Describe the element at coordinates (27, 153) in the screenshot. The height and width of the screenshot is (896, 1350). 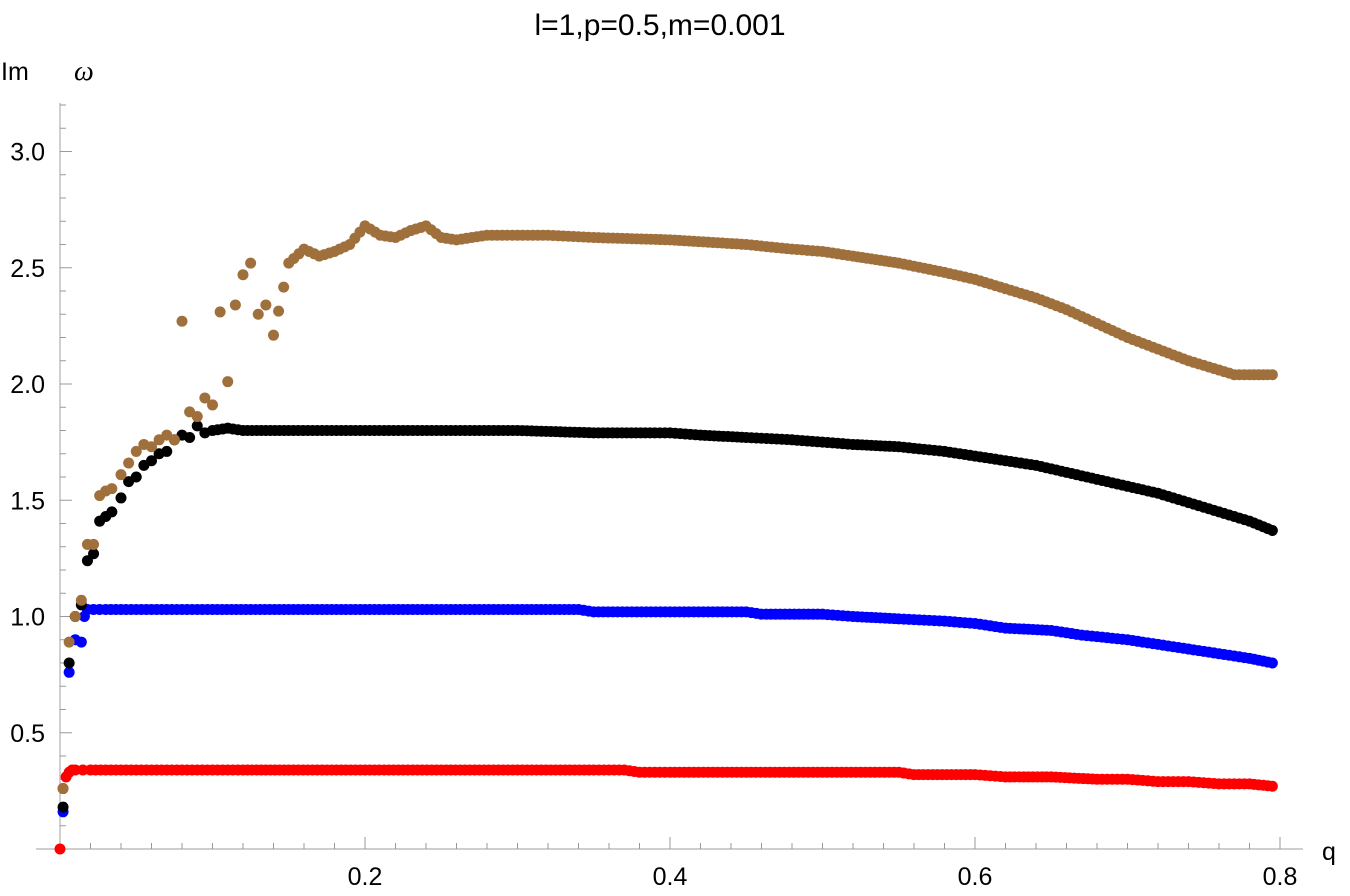
I see `y-tick-label: 3.0` at that location.